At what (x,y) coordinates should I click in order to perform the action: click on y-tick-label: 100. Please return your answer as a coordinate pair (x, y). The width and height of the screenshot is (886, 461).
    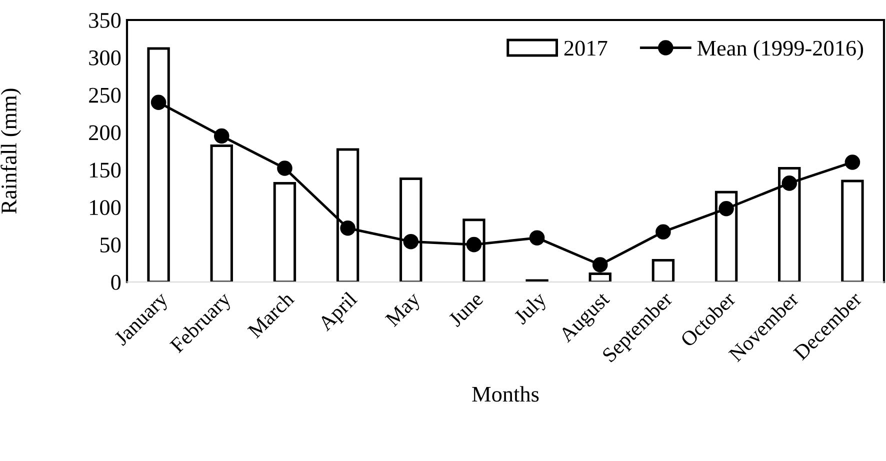
    Looking at the image, I should click on (105, 208).